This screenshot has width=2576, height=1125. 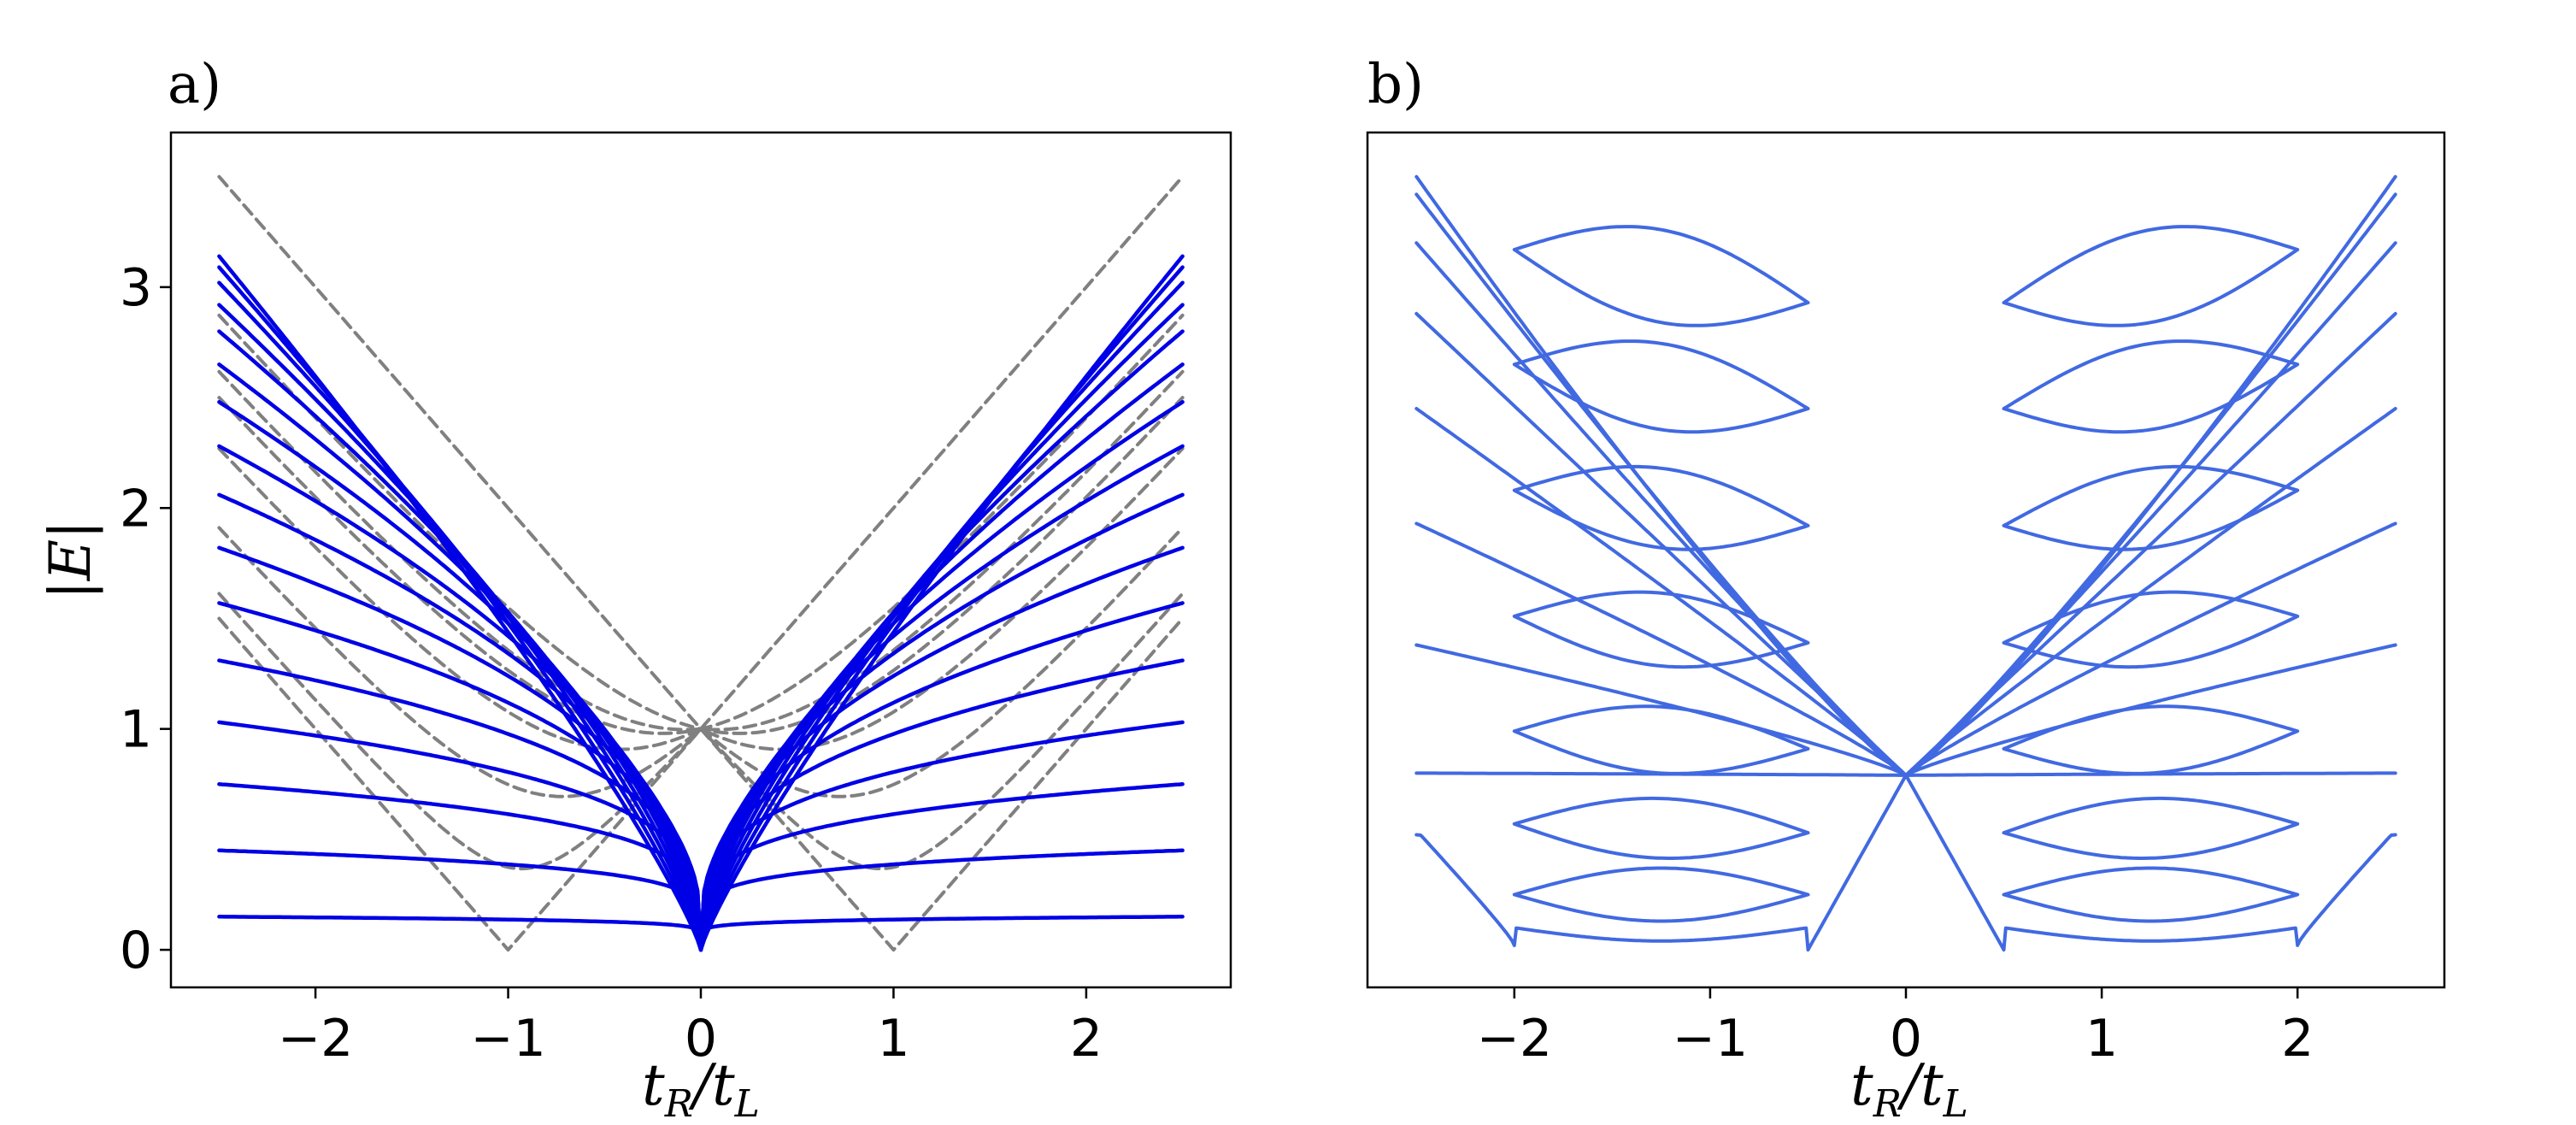 I want to click on panel-a-x-ticks: −2 −1 0 1 2, so click(x=690, y=1028).